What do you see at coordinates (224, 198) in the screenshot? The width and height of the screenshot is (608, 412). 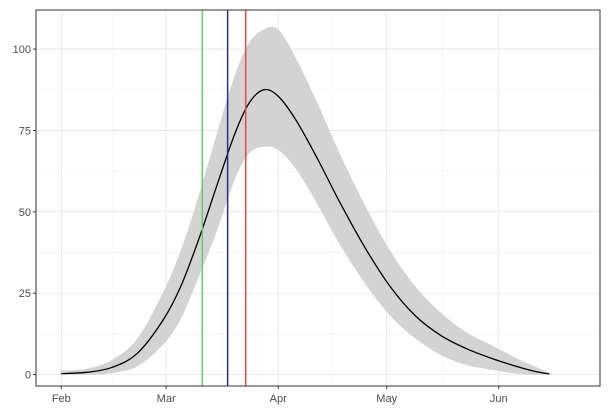 I see `vertical-marker-lines` at bounding box center [224, 198].